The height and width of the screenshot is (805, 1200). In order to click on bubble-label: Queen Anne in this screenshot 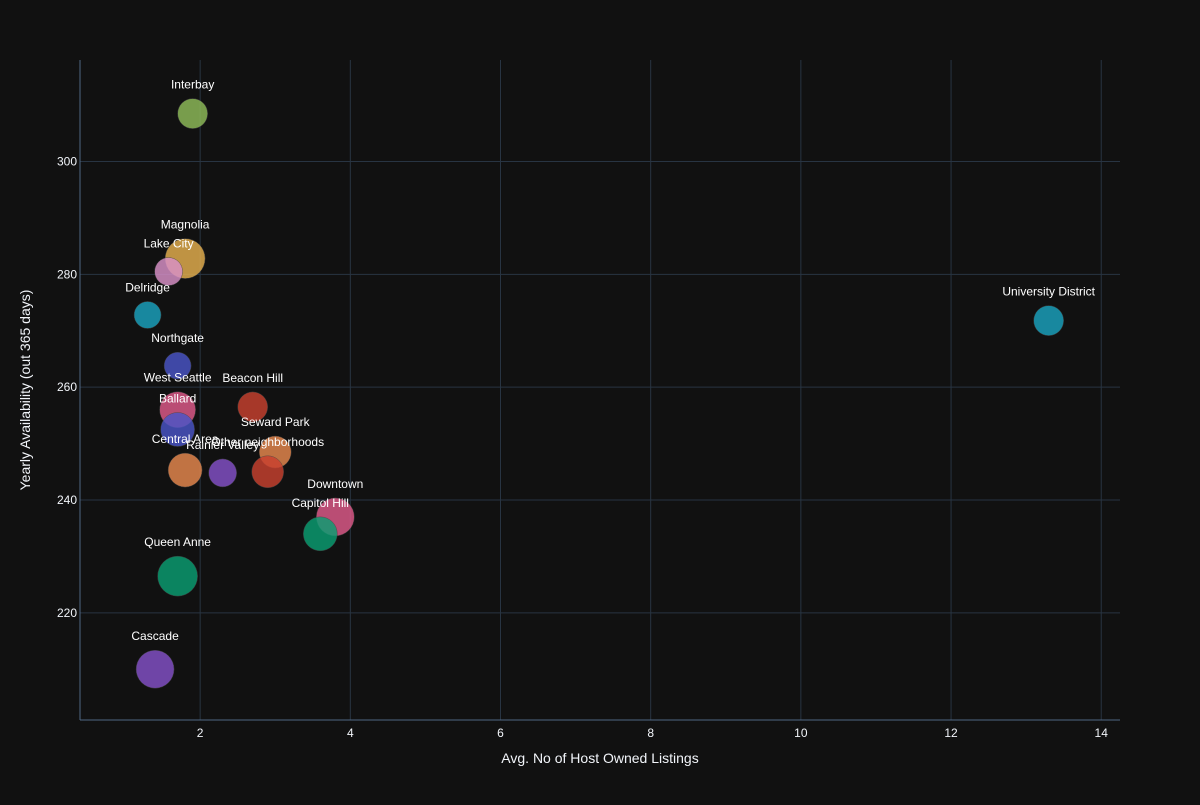, I will do `click(177, 542)`.